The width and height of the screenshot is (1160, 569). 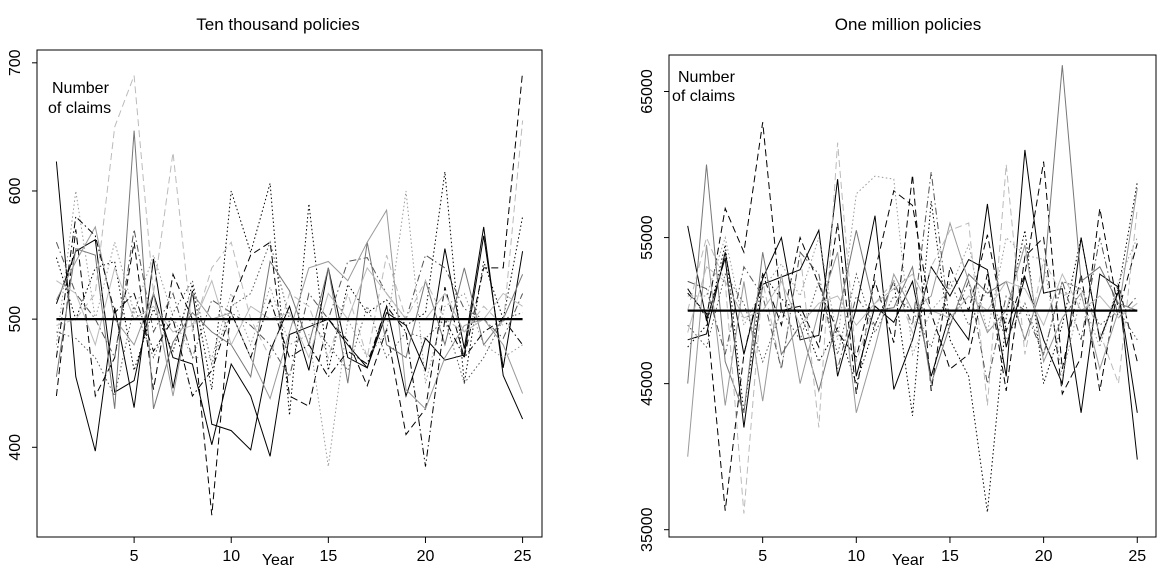 I want to click on chart-title: One million policies, so click(x=908, y=24).